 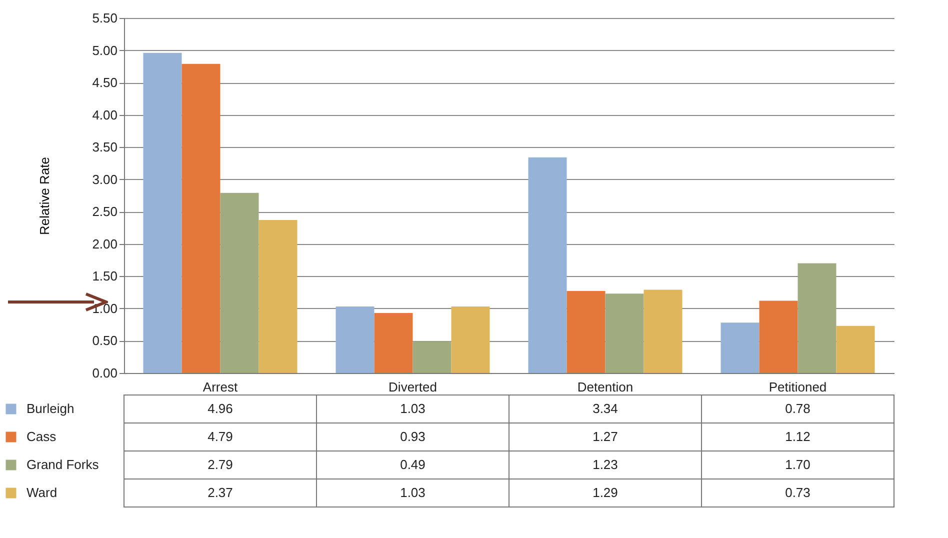 I want to click on data-label: 0.73, so click(x=797, y=492).